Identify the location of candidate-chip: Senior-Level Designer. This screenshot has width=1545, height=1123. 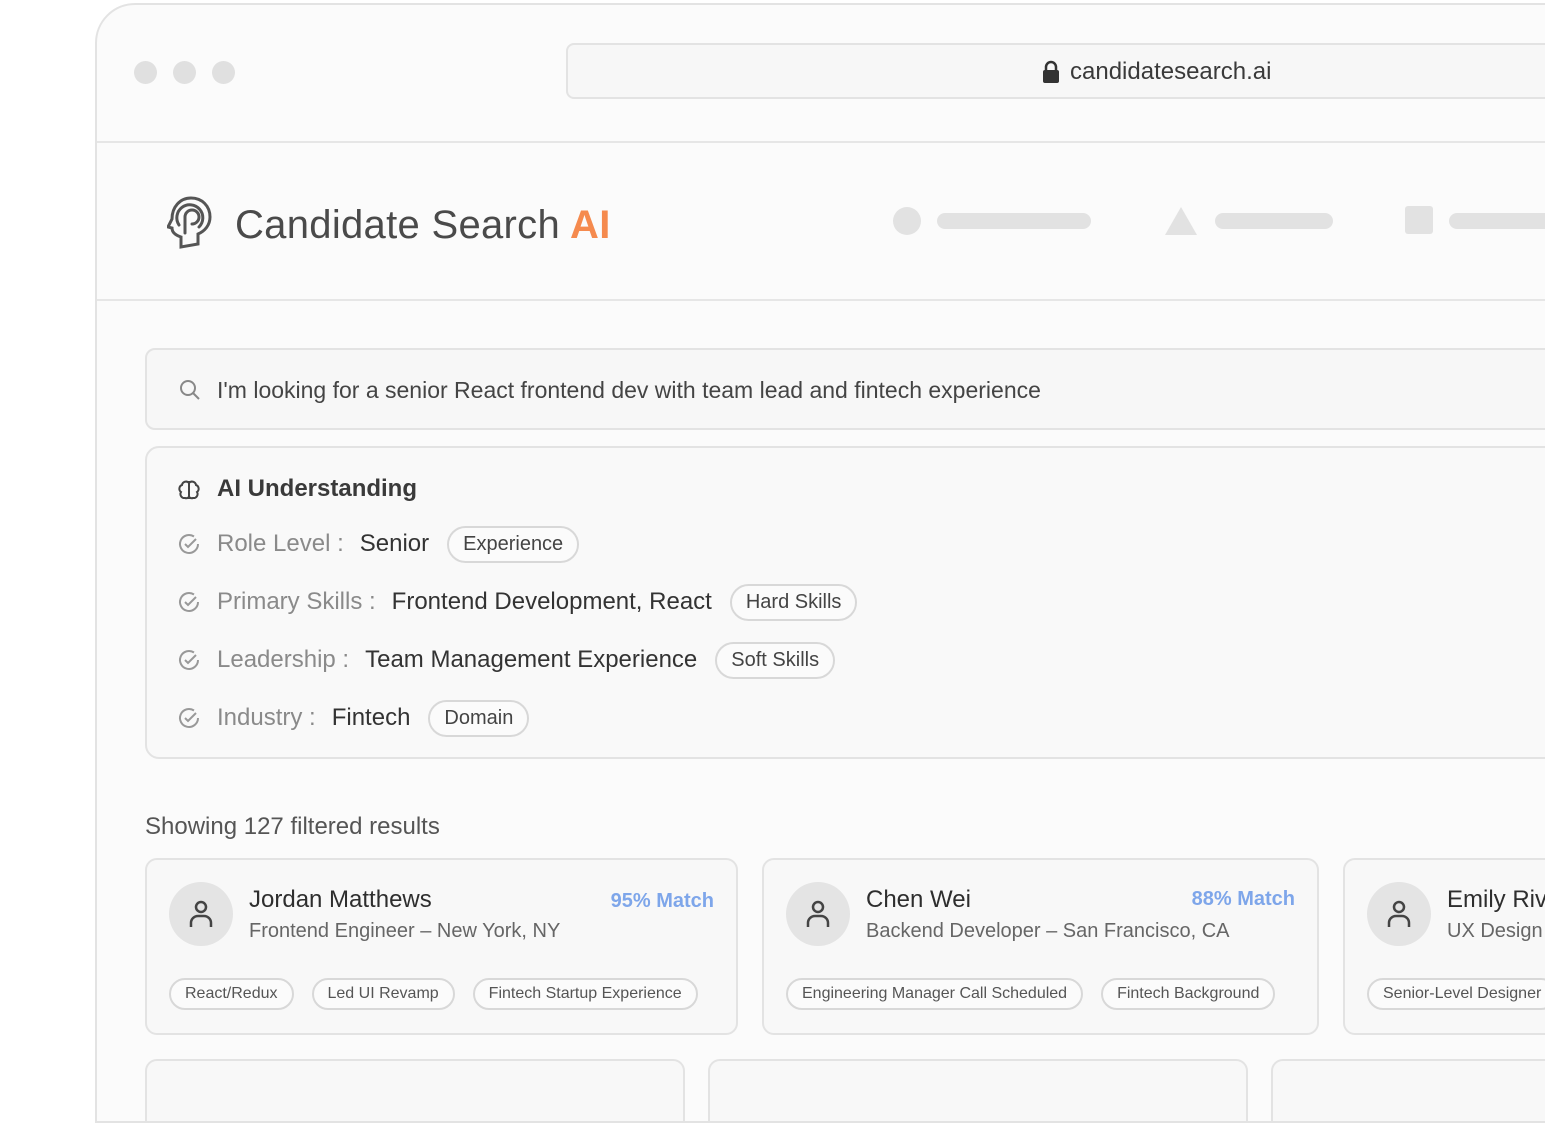
(1456, 994).